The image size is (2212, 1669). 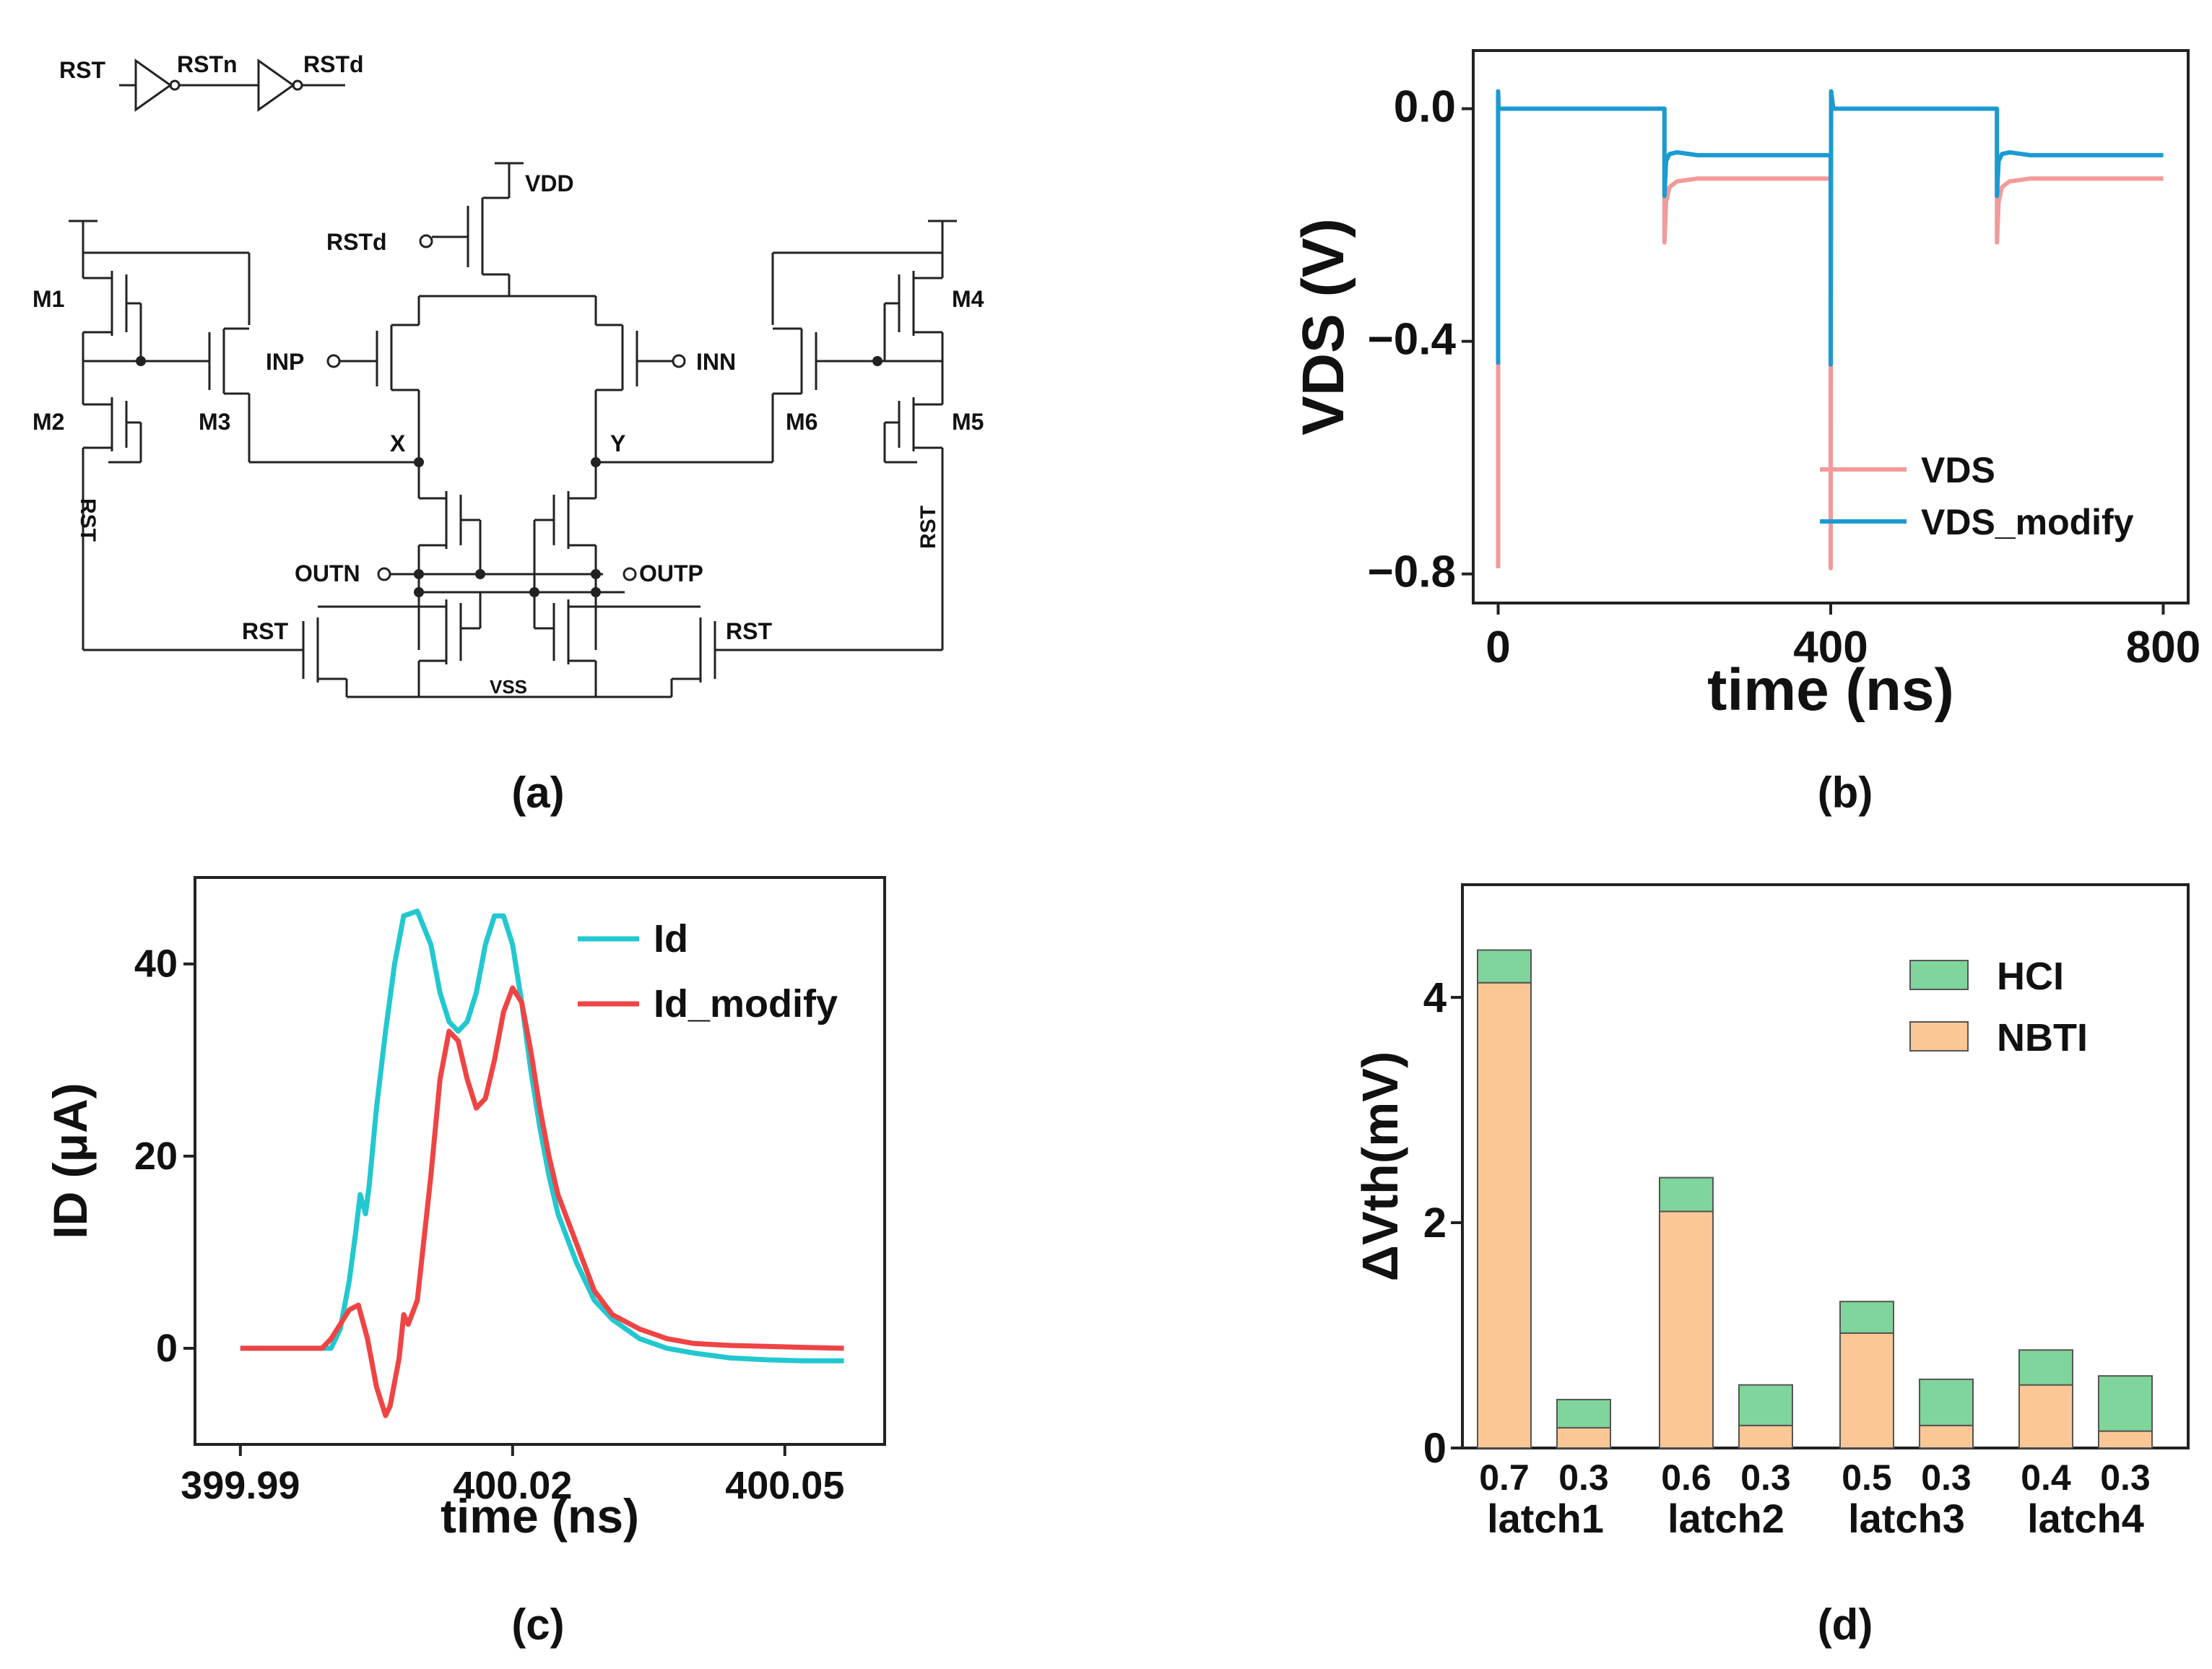 I want to click on inn-label: INN, so click(x=716, y=362).